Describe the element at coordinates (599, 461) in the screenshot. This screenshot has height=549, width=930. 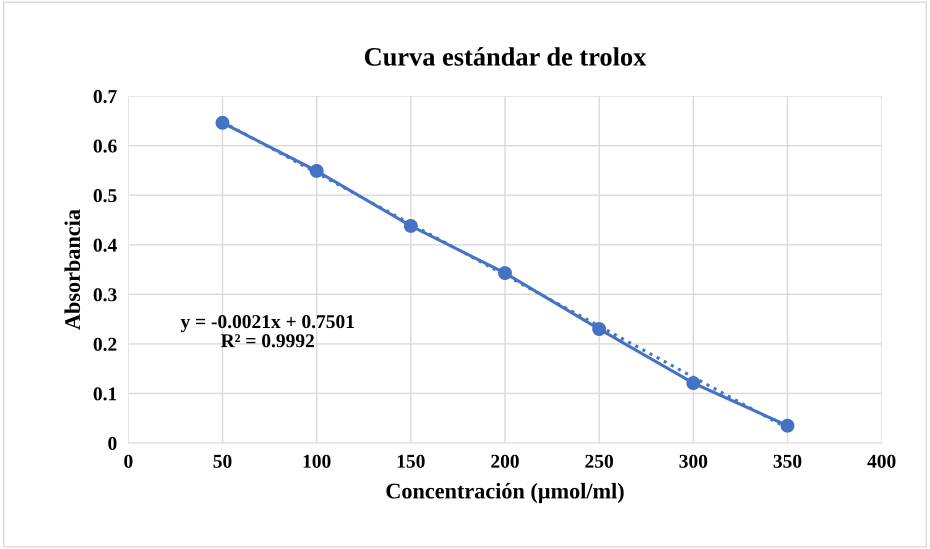
I see `x-tick-label: 250` at that location.